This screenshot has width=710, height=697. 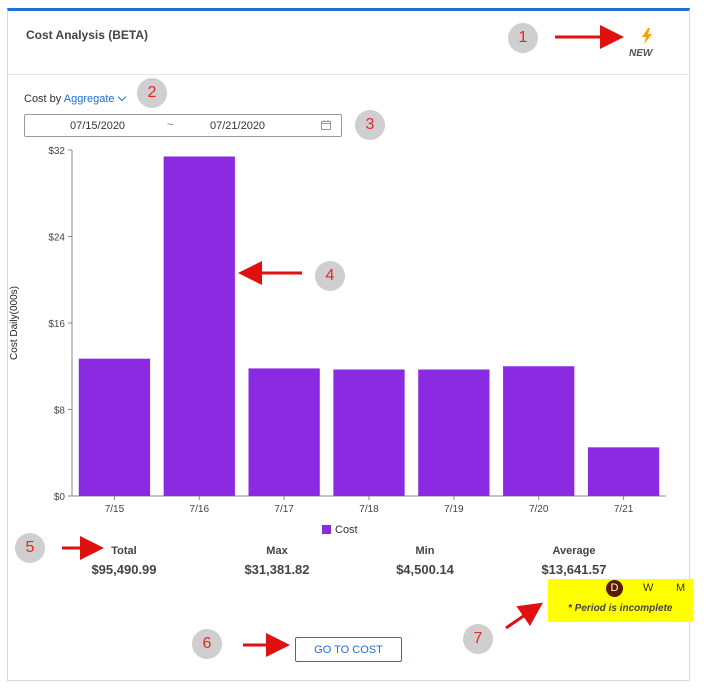 What do you see at coordinates (425, 551) in the screenshot?
I see `stat-min-label: Min` at bounding box center [425, 551].